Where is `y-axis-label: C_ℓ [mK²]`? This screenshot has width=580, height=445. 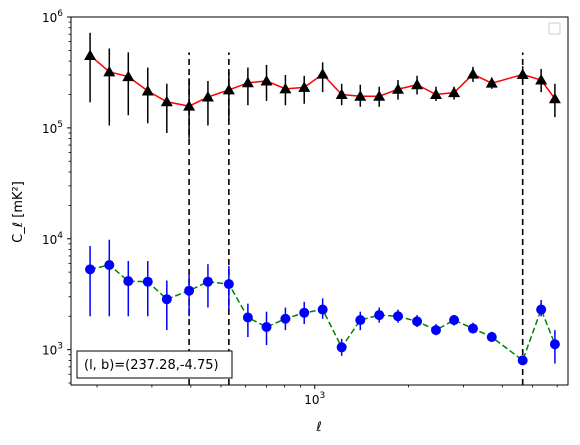 y-axis-label: C_ℓ [mK²] is located at coordinates (18, 212).